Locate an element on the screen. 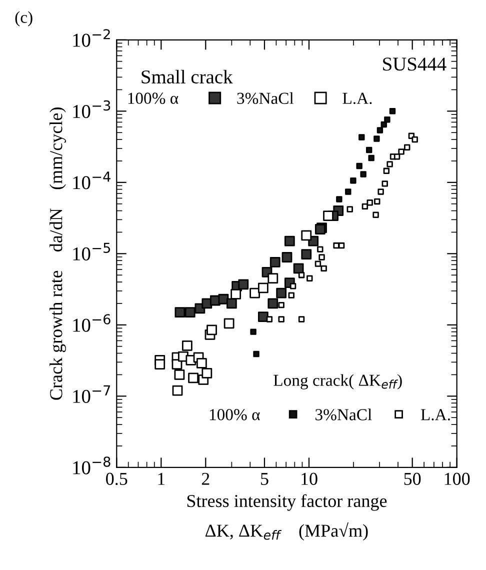  y-tick-label: 10$^{−2}$ is located at coordinates (91, 38).